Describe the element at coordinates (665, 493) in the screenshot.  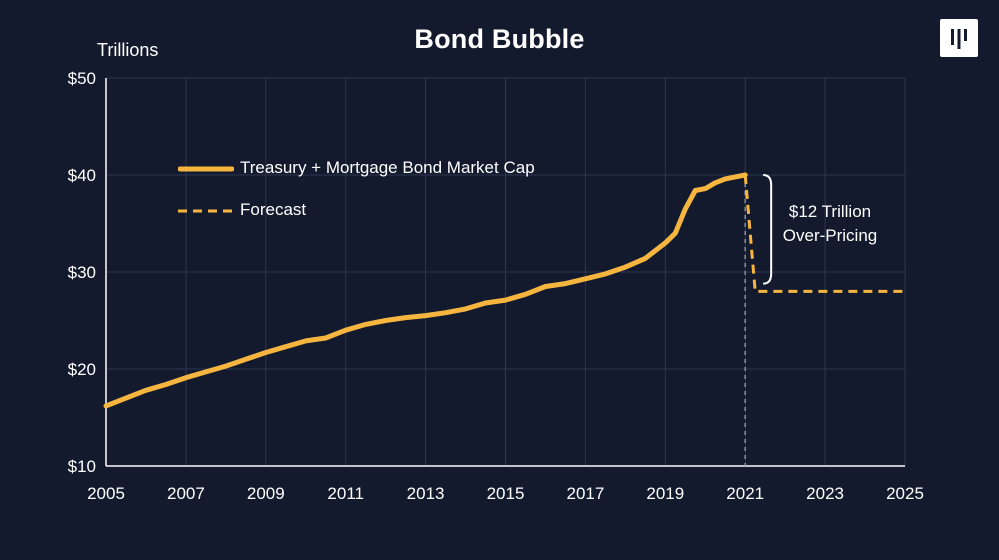
I see `x-tick-label: 2019` at that location.